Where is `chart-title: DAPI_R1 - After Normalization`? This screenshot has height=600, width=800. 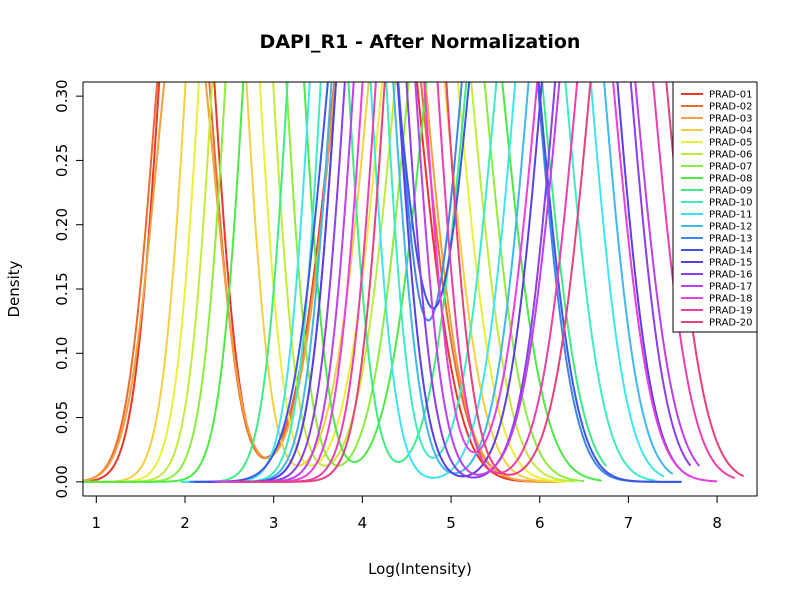 chart-title: DAPI_R1 - After Normalization is located at coordinates (420, 42).